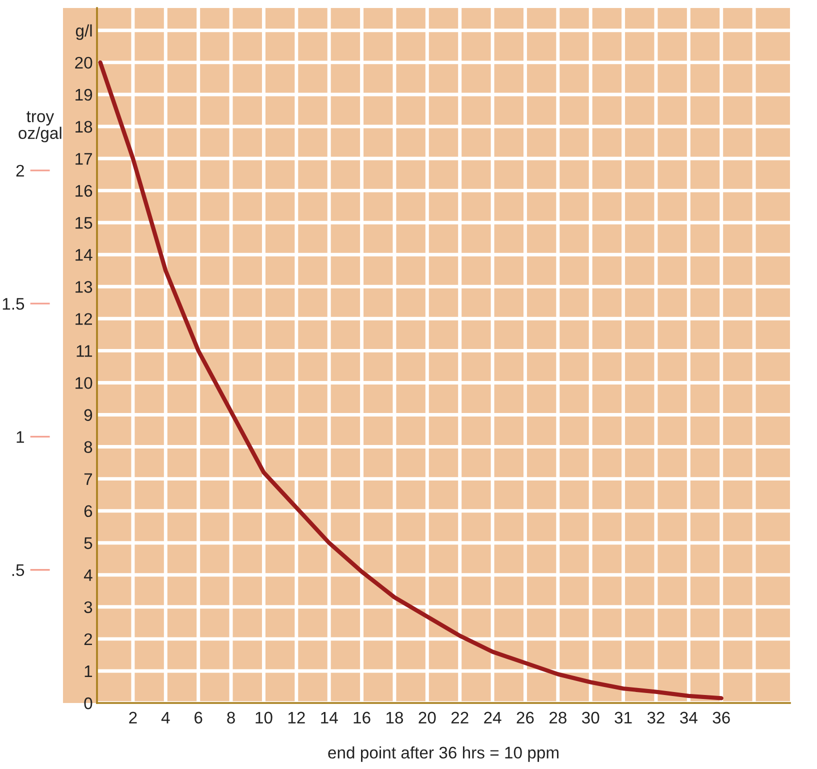  What do you see at coordinates (84, 126) in the screenshot?
I see `y-tick-label: 18` at bounding box center [84, 126].